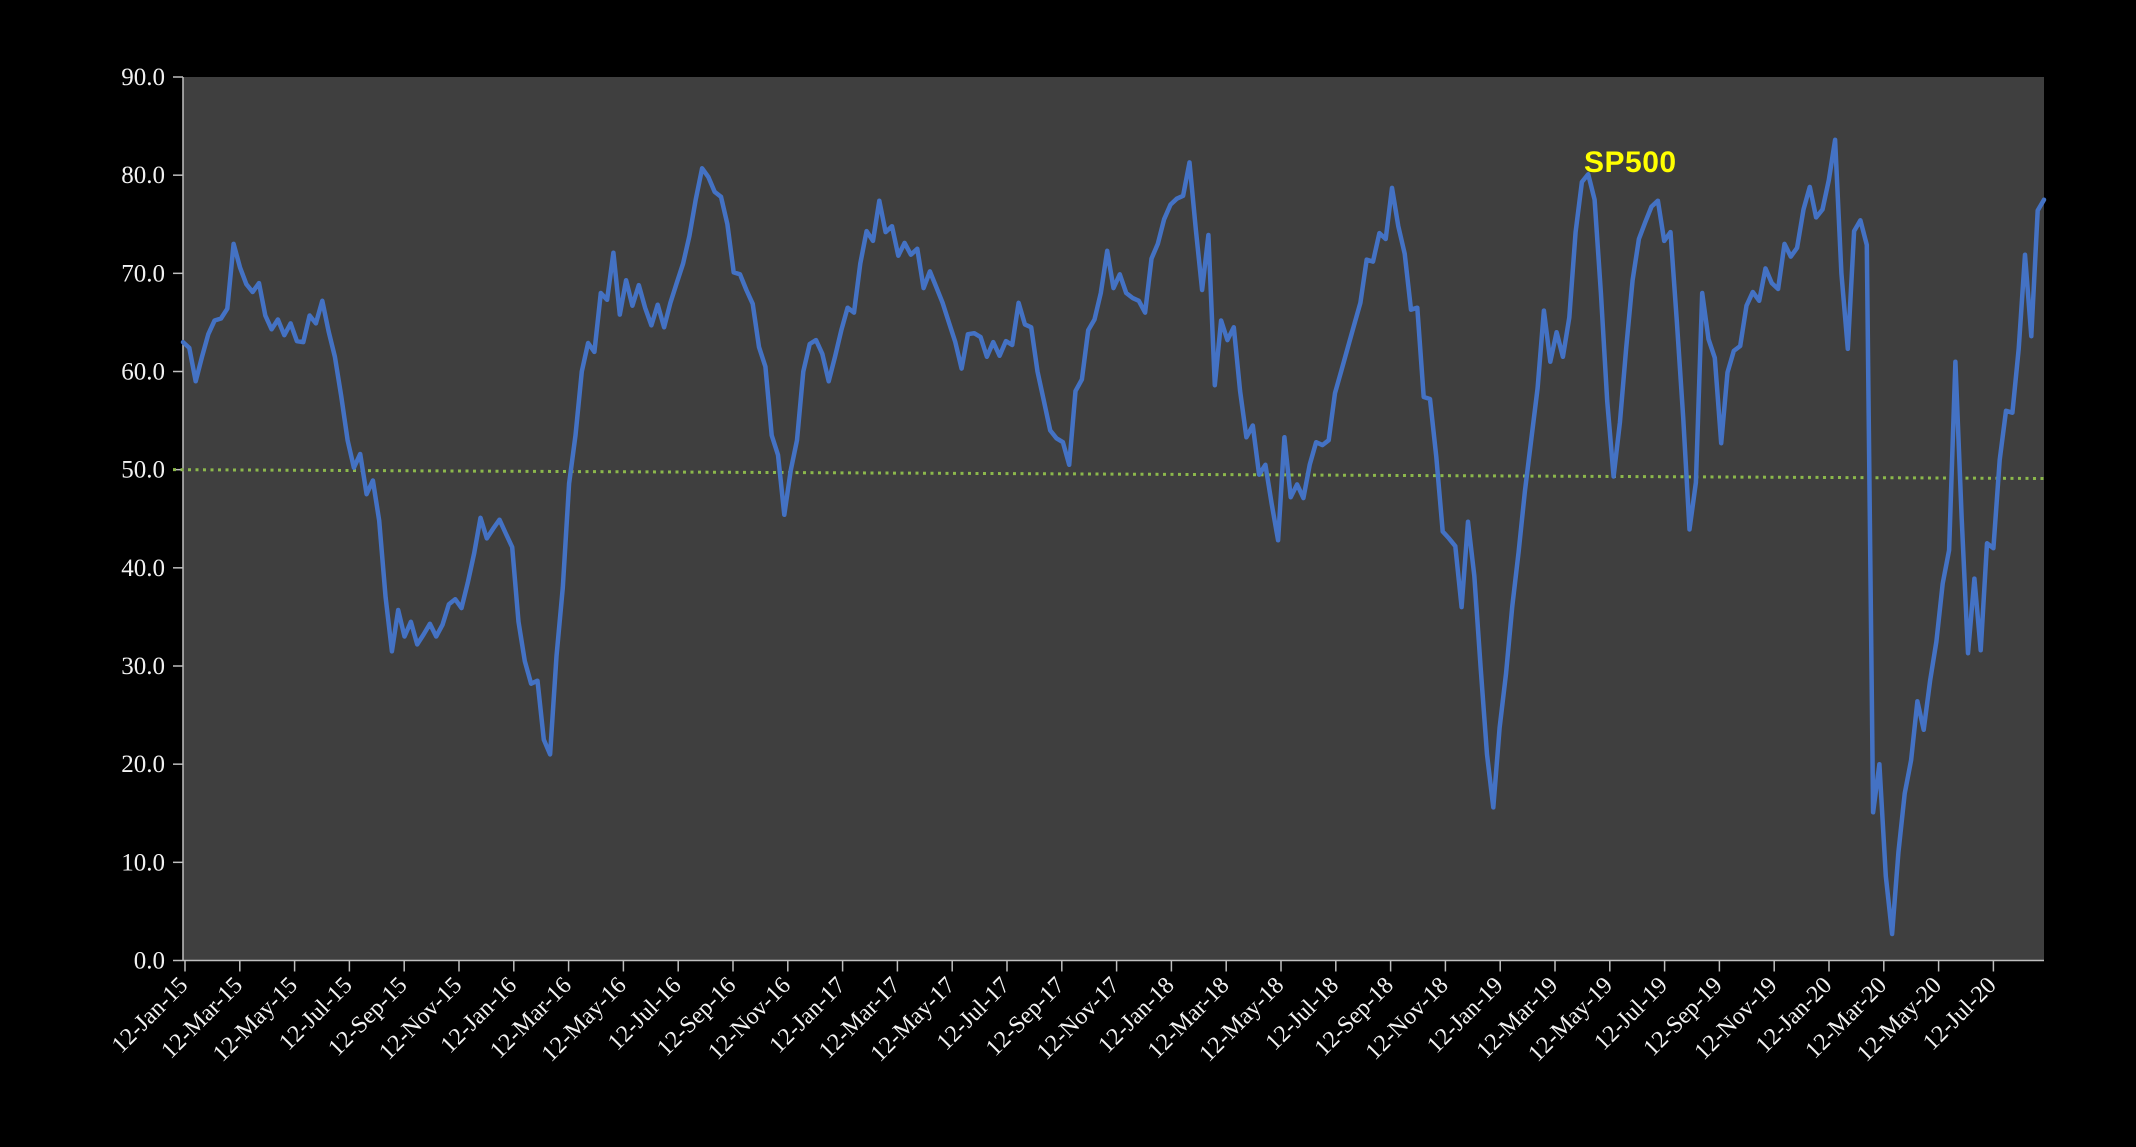 This screenshot has width=2136, height=1147. I want to click on y-tick-label: 70.0, so click(143, 273).